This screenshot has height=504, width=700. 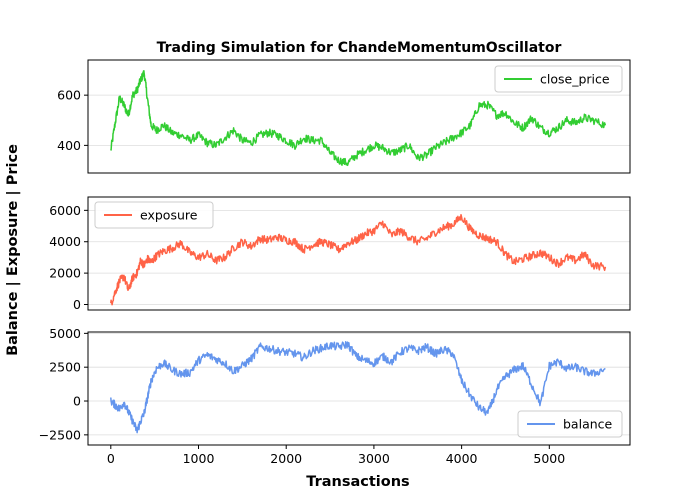 I want to click on legend-balance: balance, so click(x=570, y=424).